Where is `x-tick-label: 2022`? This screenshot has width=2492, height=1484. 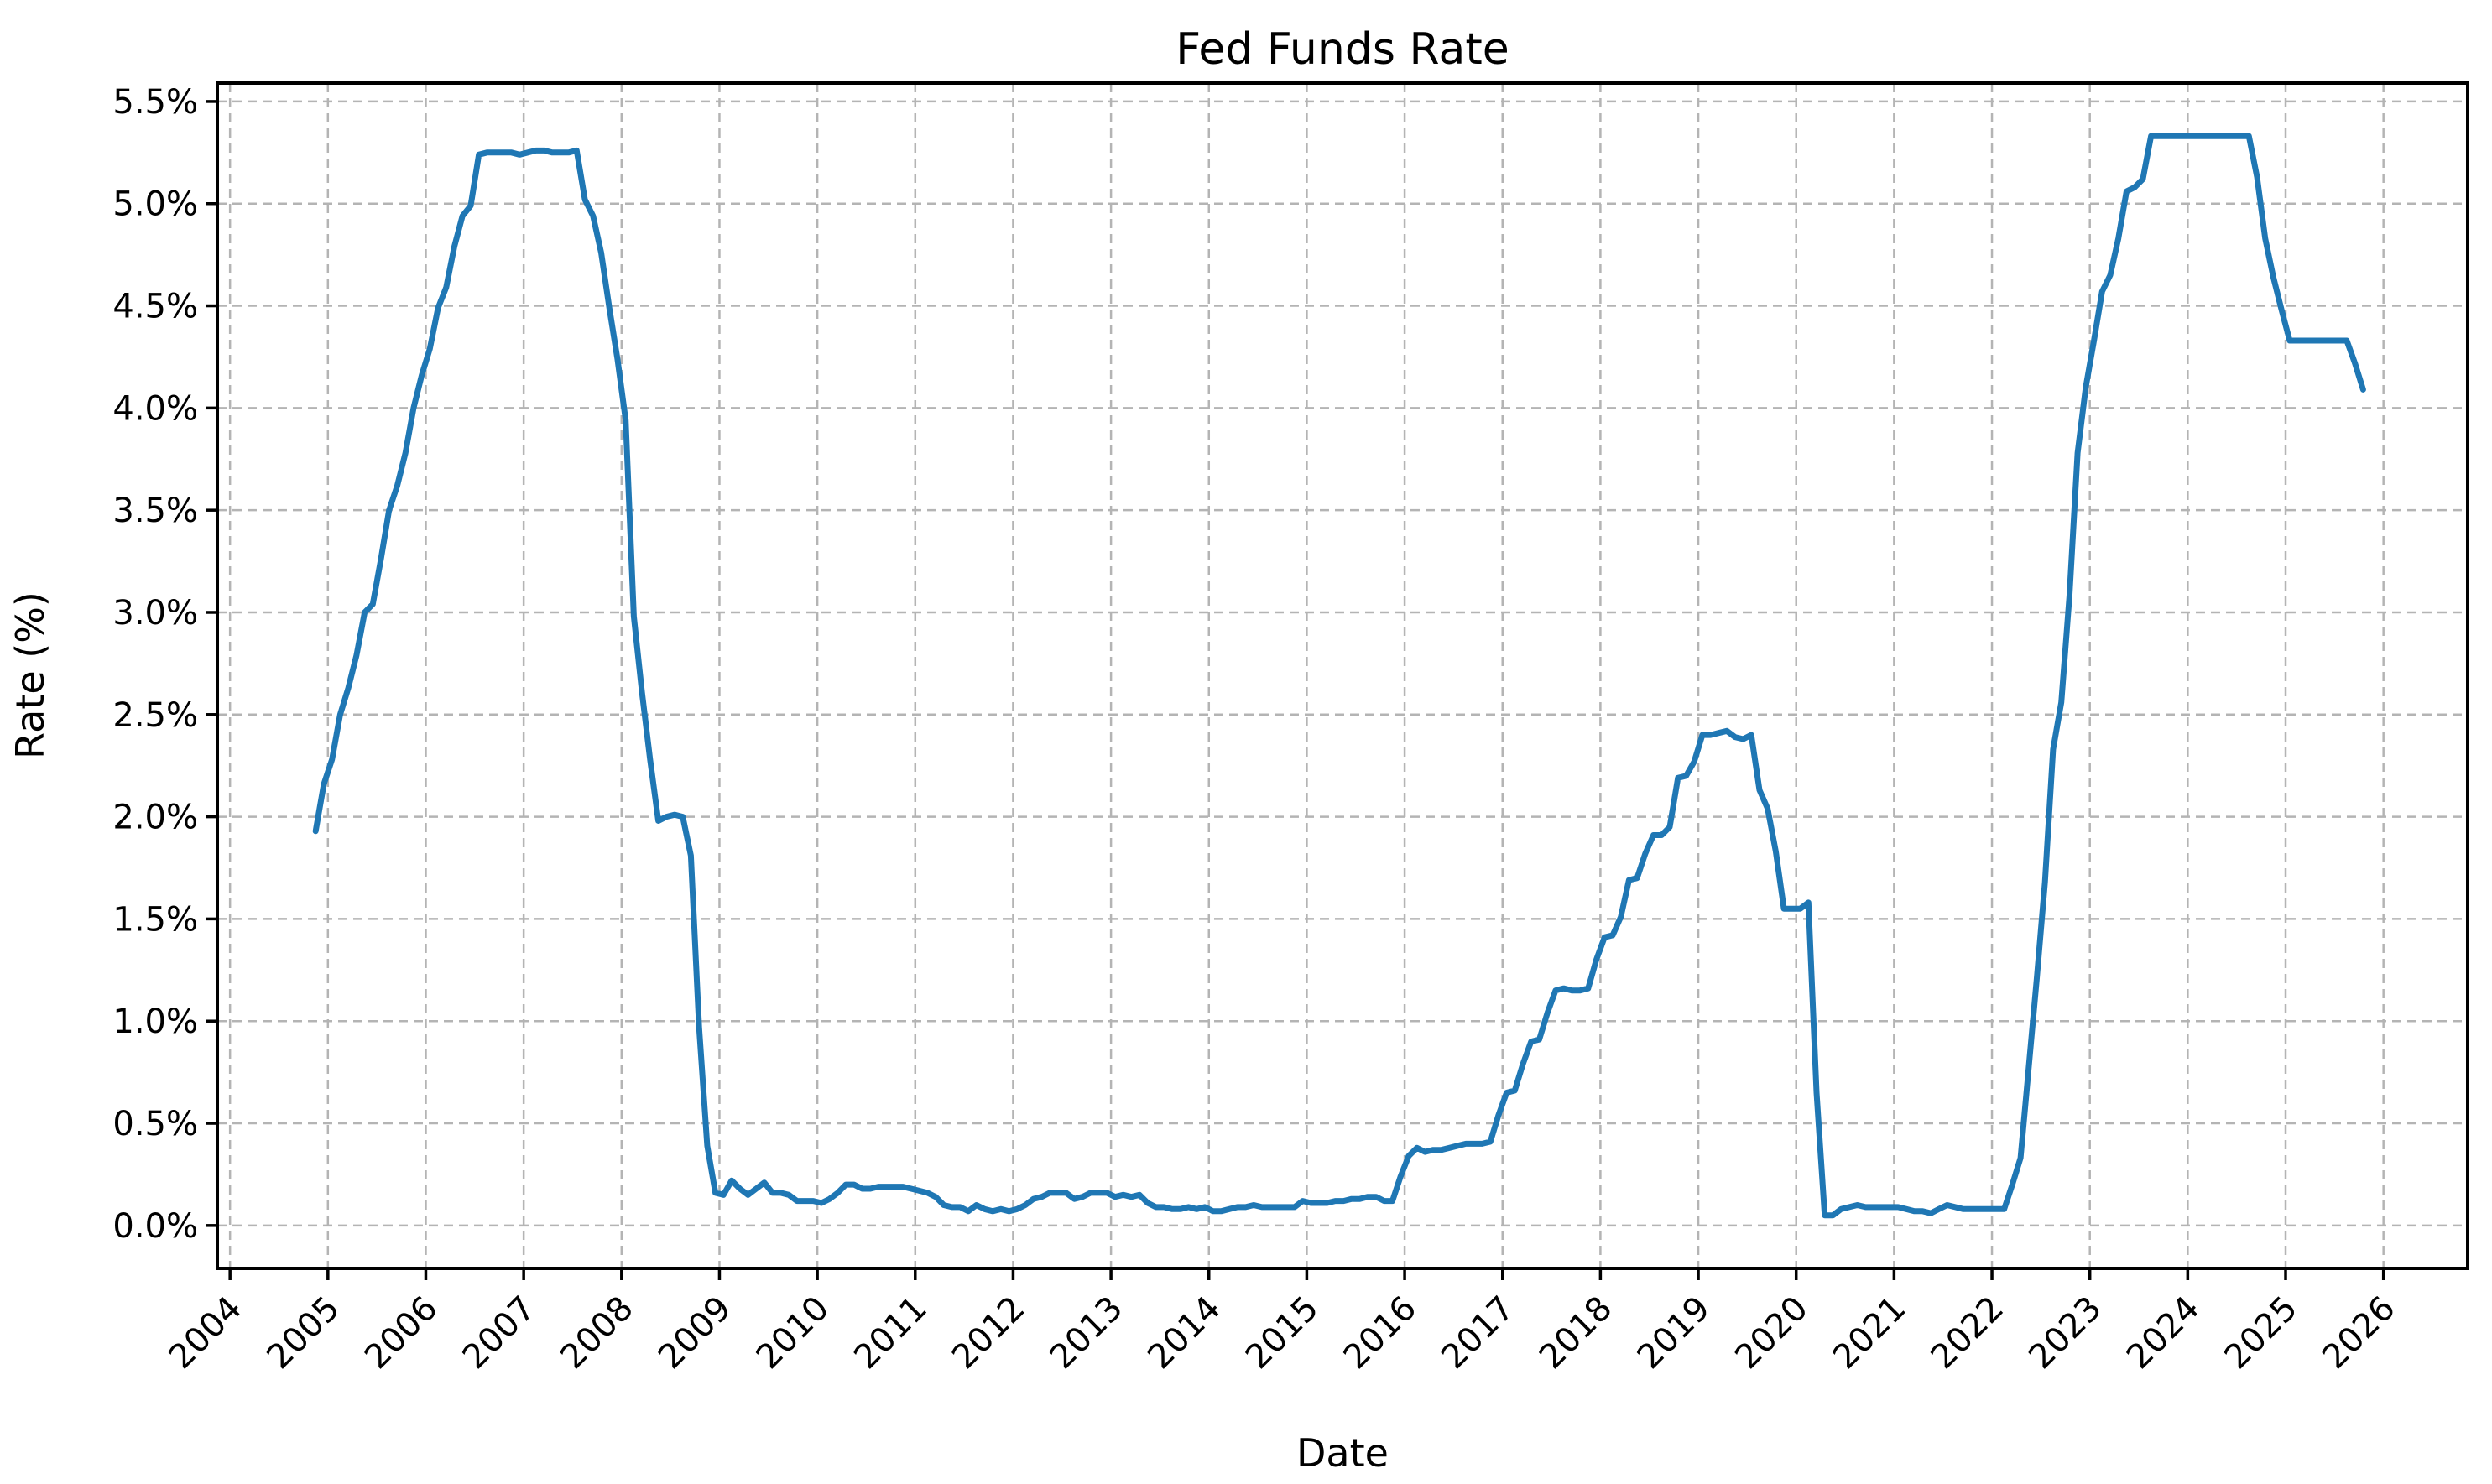
x-tick-label: 2022 is located at coordinates (1968, 1333).